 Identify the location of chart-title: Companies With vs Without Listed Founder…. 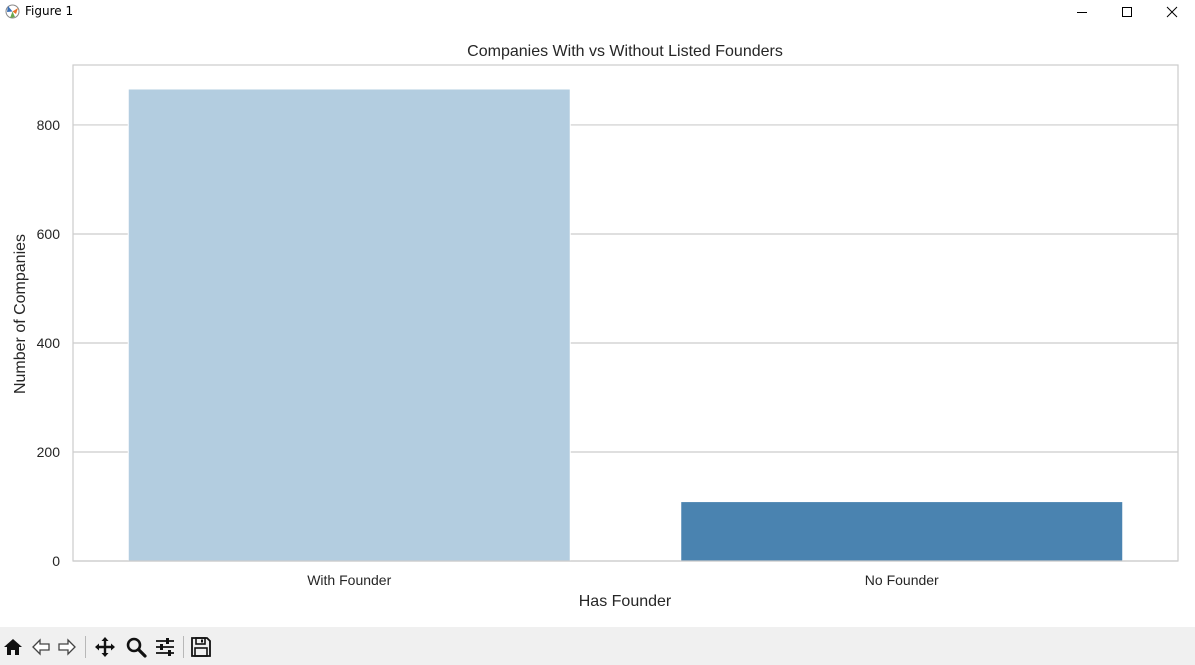
(625, 51).